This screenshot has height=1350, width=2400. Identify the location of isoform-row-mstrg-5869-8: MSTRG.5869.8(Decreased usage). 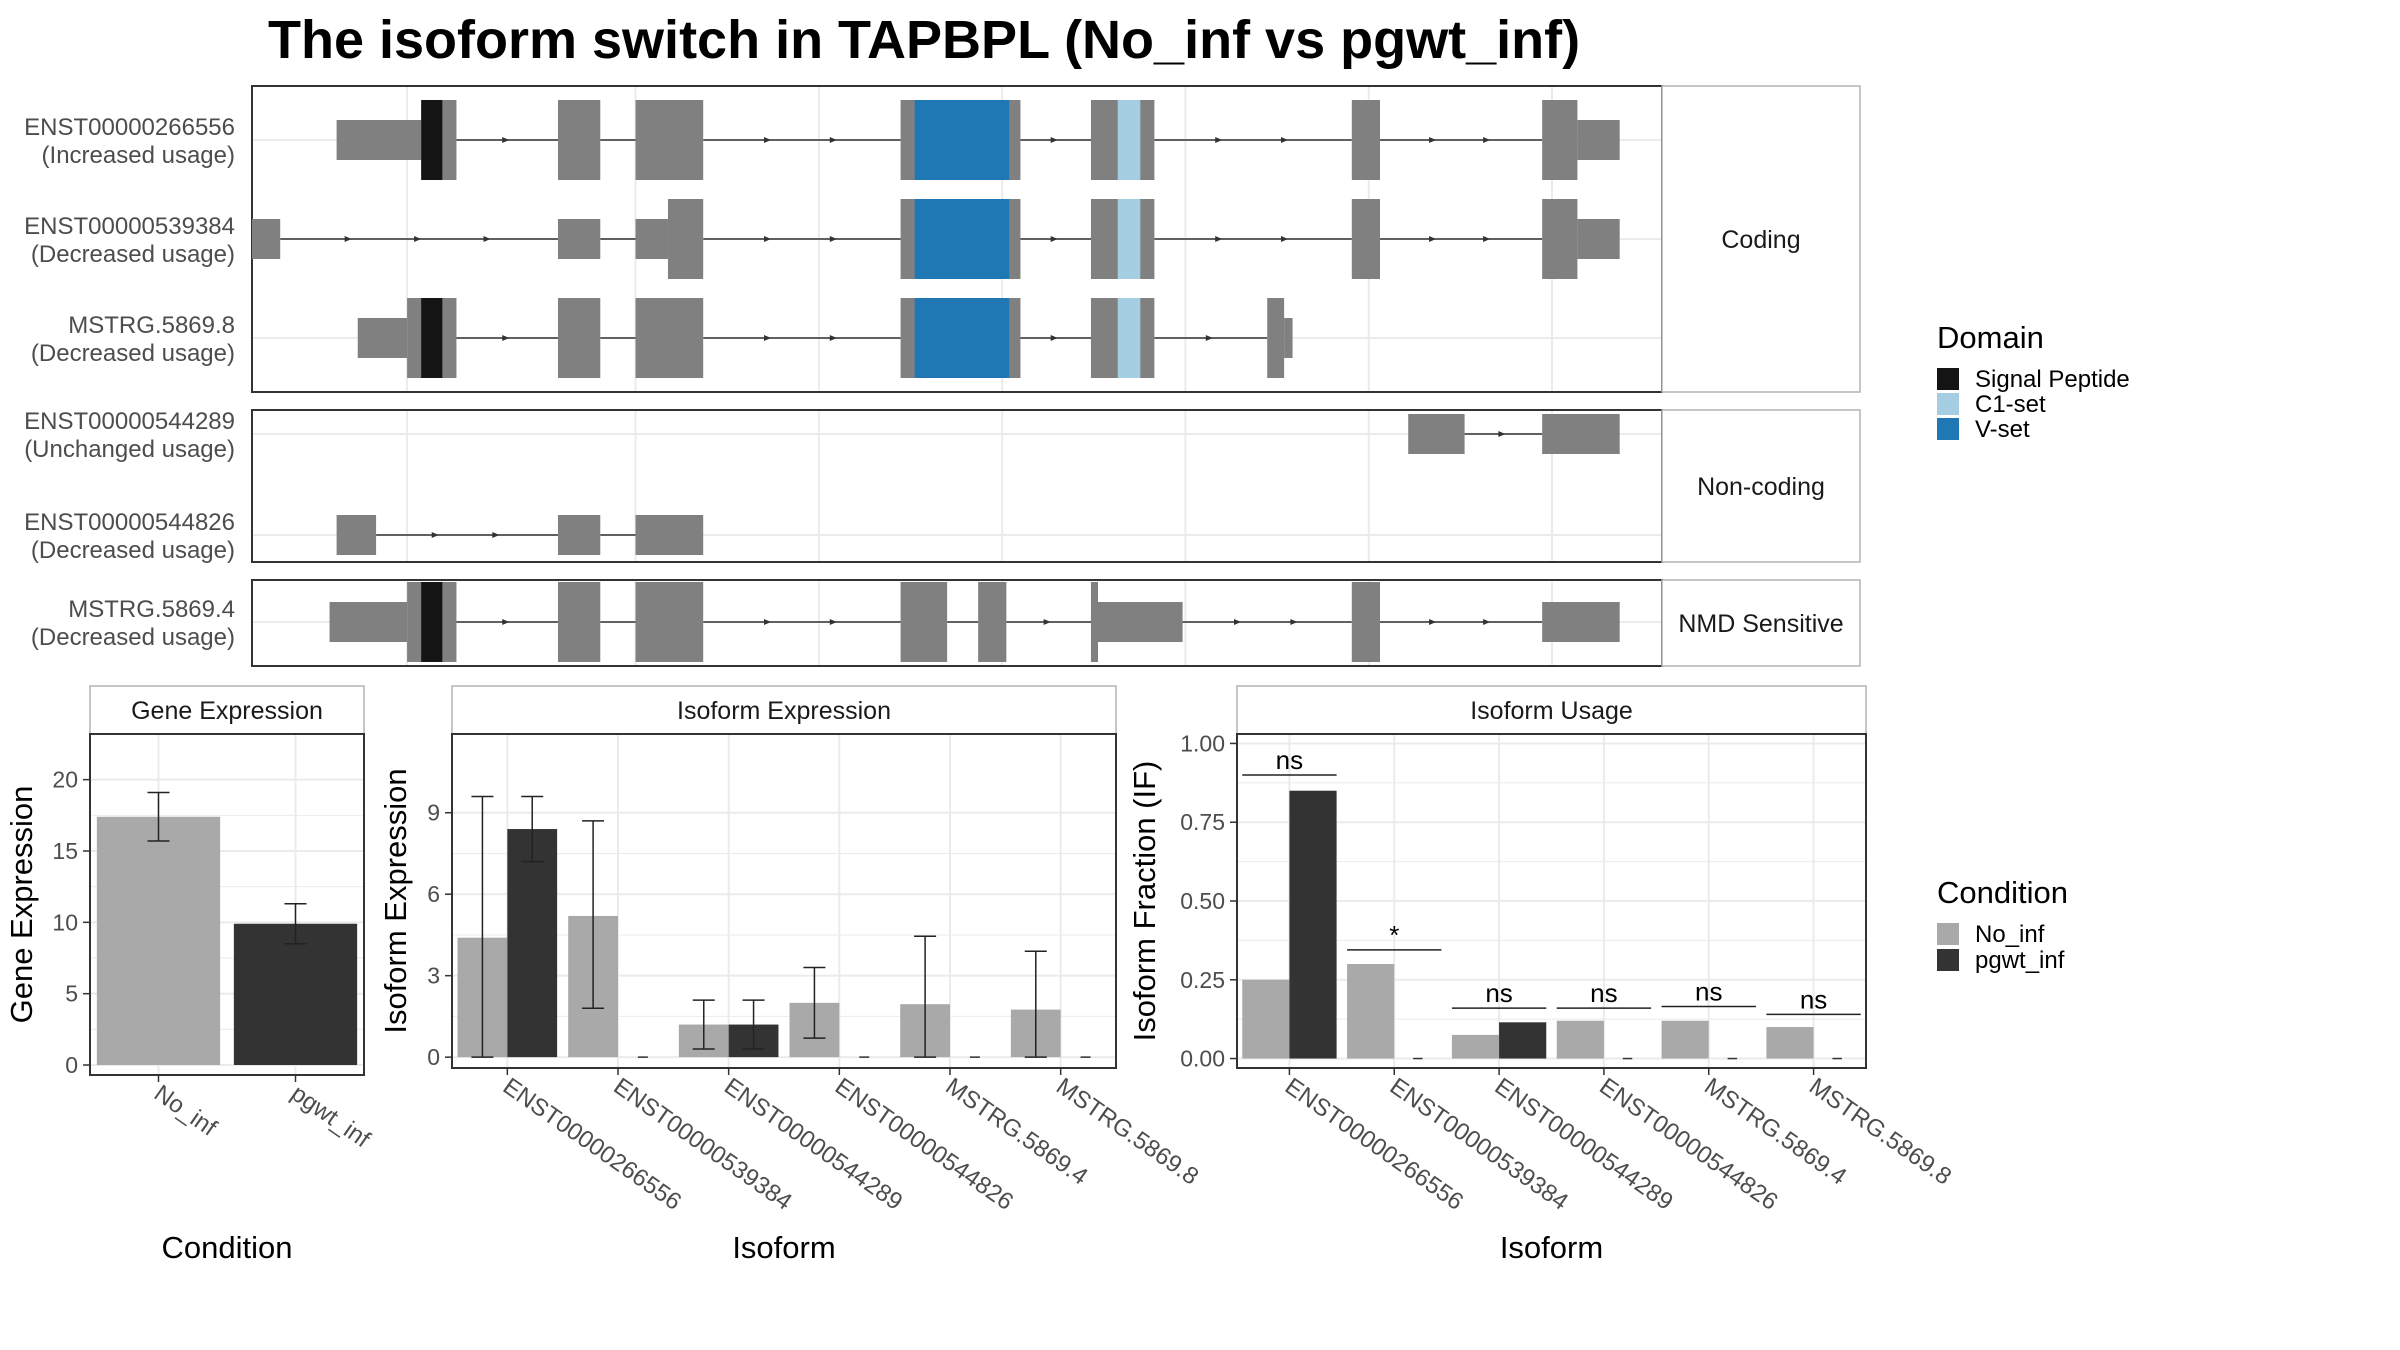
(662, 338).